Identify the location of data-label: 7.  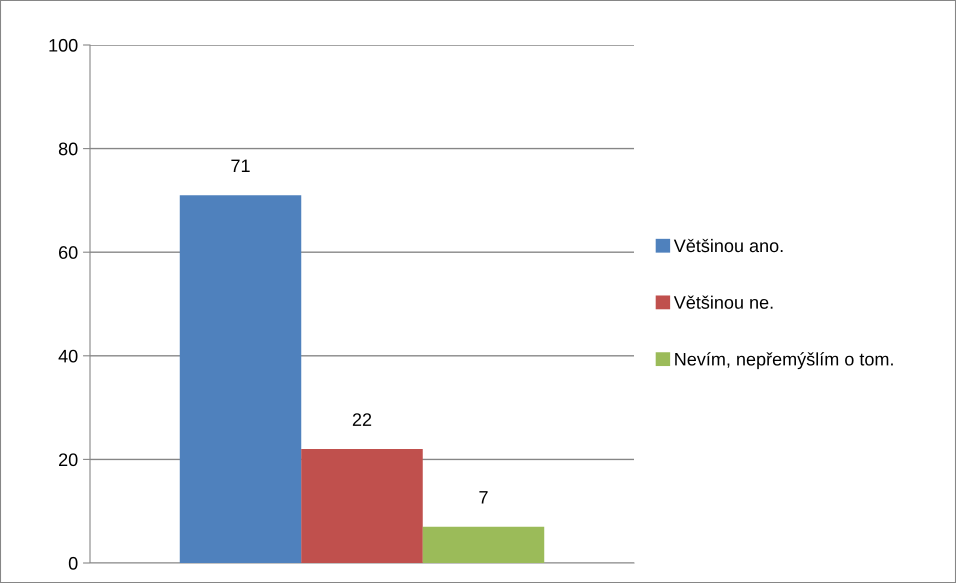
(483, 497).